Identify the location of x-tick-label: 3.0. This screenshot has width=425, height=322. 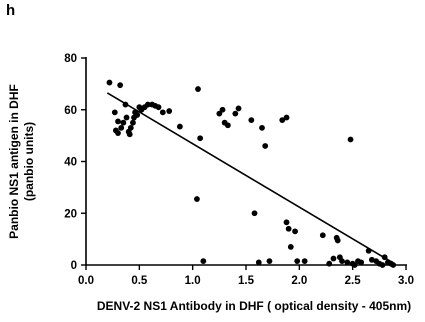
(406, 281).